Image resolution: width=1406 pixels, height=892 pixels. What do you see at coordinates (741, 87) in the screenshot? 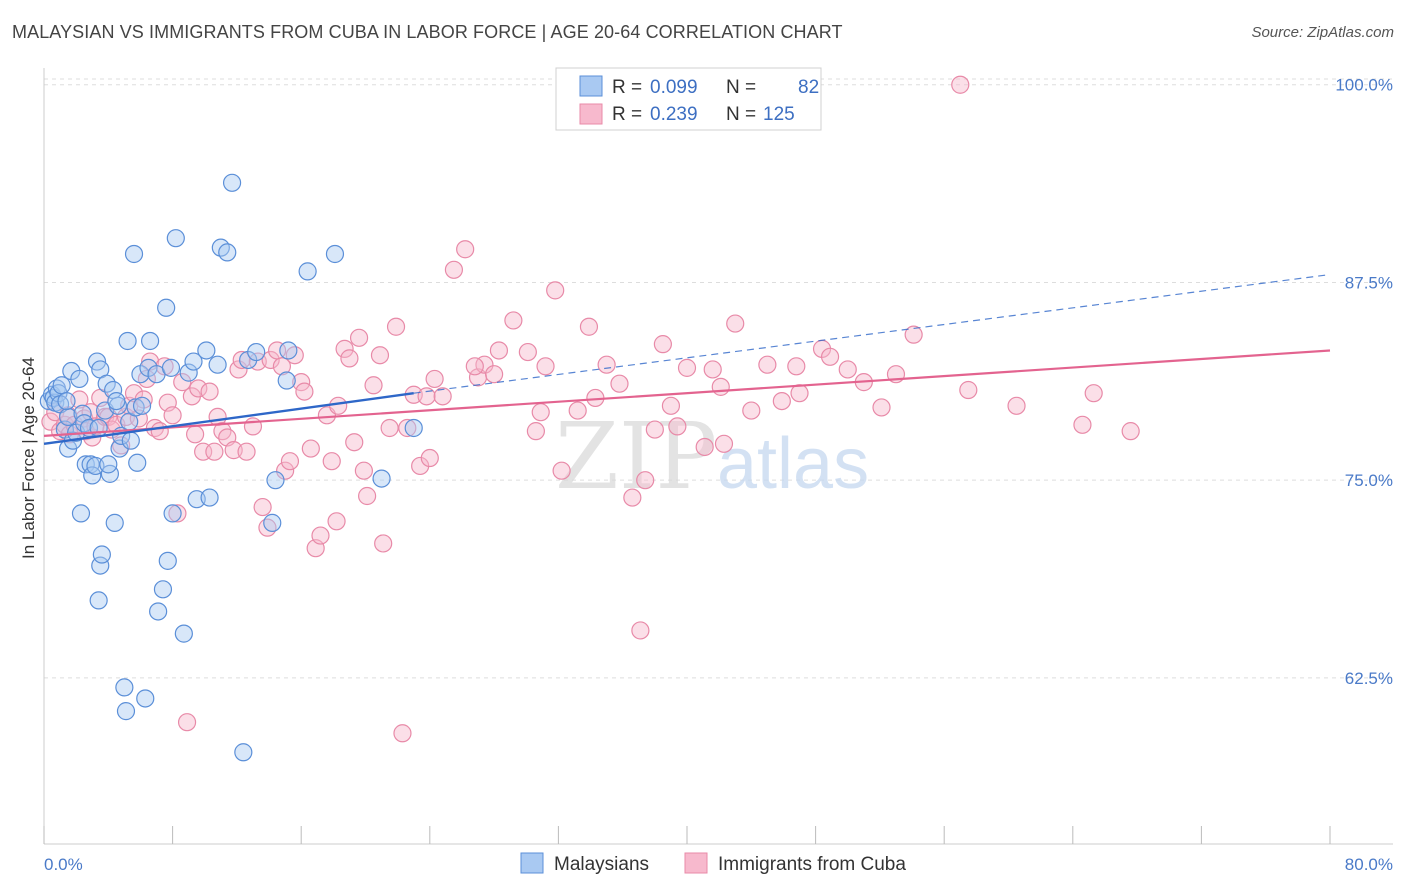
I see `legend-n-label-blue: N =` at bounding box center [741, 87].